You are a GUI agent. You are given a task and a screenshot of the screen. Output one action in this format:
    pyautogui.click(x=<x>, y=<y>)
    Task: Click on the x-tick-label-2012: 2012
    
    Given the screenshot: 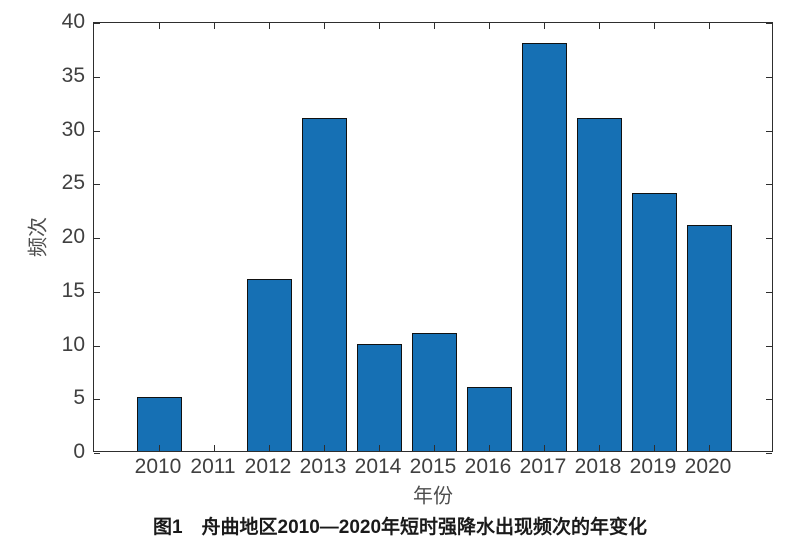 What is the action you would take?
    pyautogui.click(x=268, y=466)
    